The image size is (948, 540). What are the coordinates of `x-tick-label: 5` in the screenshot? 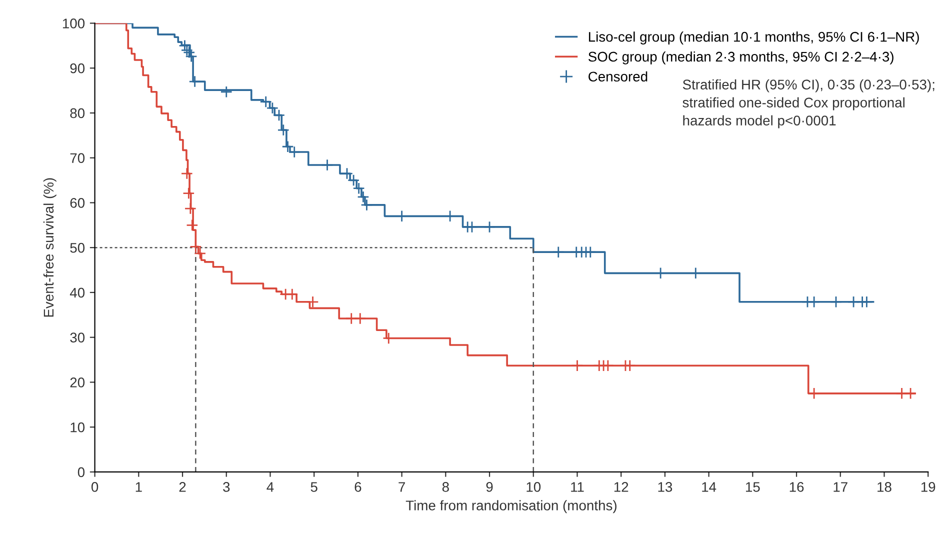 It's located at (314, 487).